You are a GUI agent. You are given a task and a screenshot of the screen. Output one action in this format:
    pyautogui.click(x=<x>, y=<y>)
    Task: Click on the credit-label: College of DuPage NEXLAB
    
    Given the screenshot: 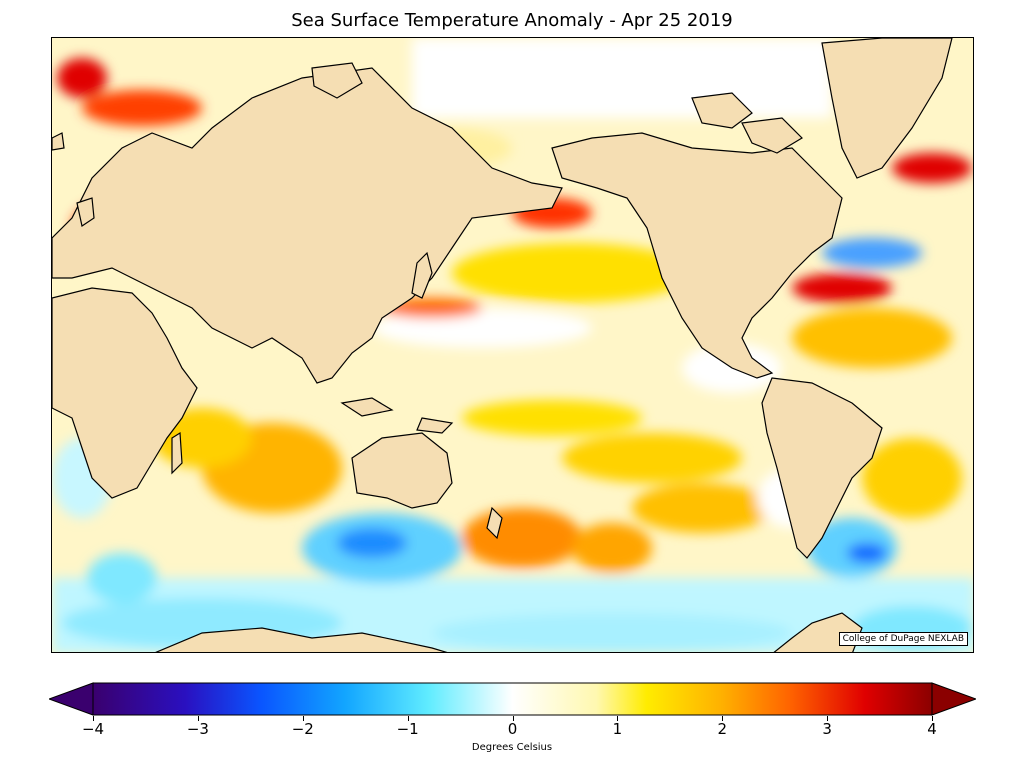 What is the action you would take?
    pyautogui.click(x=903, y=639)
    